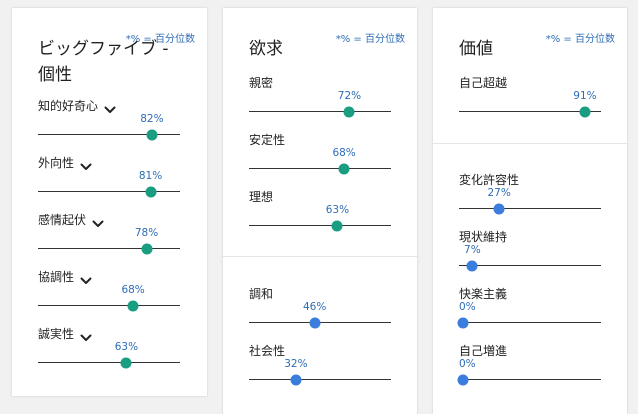 The image size is (638, 414). What do you see at coordinates (585, 96) in the screenshot?
I see `percentile-value: 91%` at bounding box center [585, 96].